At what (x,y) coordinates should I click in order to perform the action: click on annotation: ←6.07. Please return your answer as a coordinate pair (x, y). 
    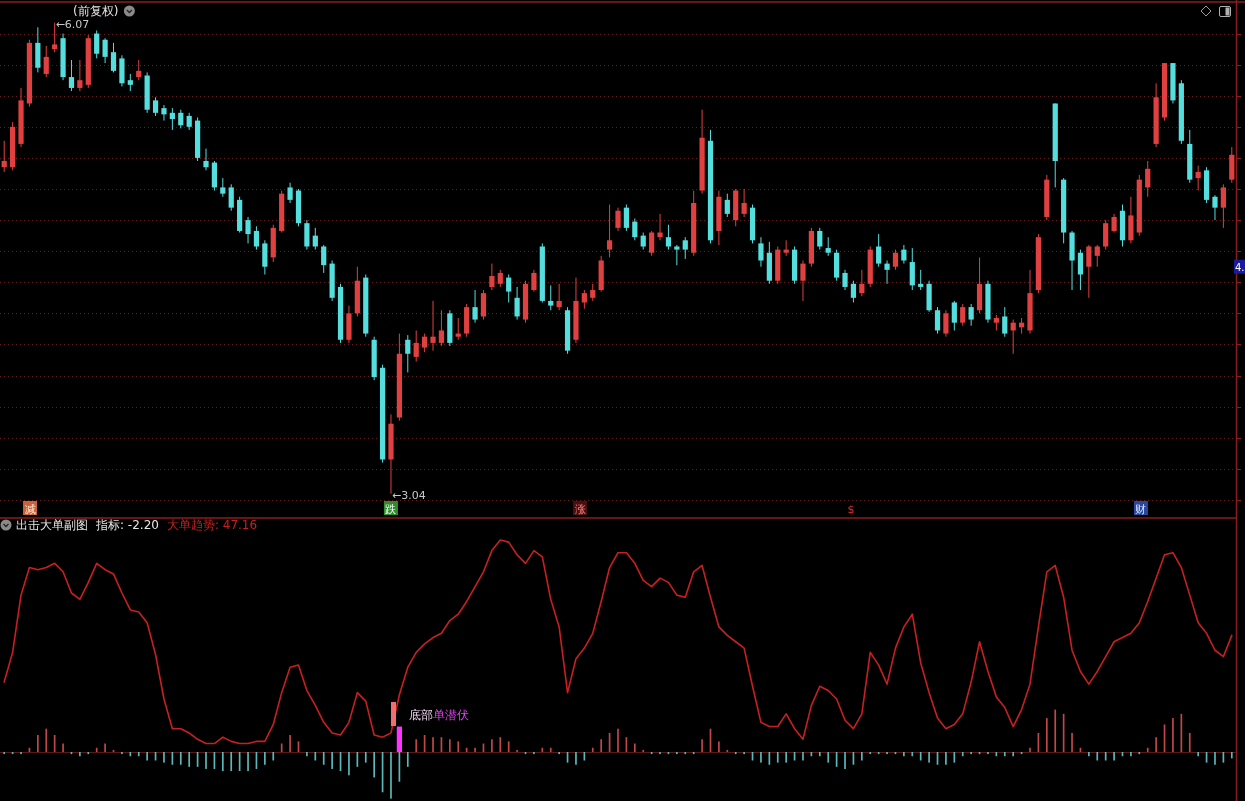
    Looking at the image, I should click on (72, 24).